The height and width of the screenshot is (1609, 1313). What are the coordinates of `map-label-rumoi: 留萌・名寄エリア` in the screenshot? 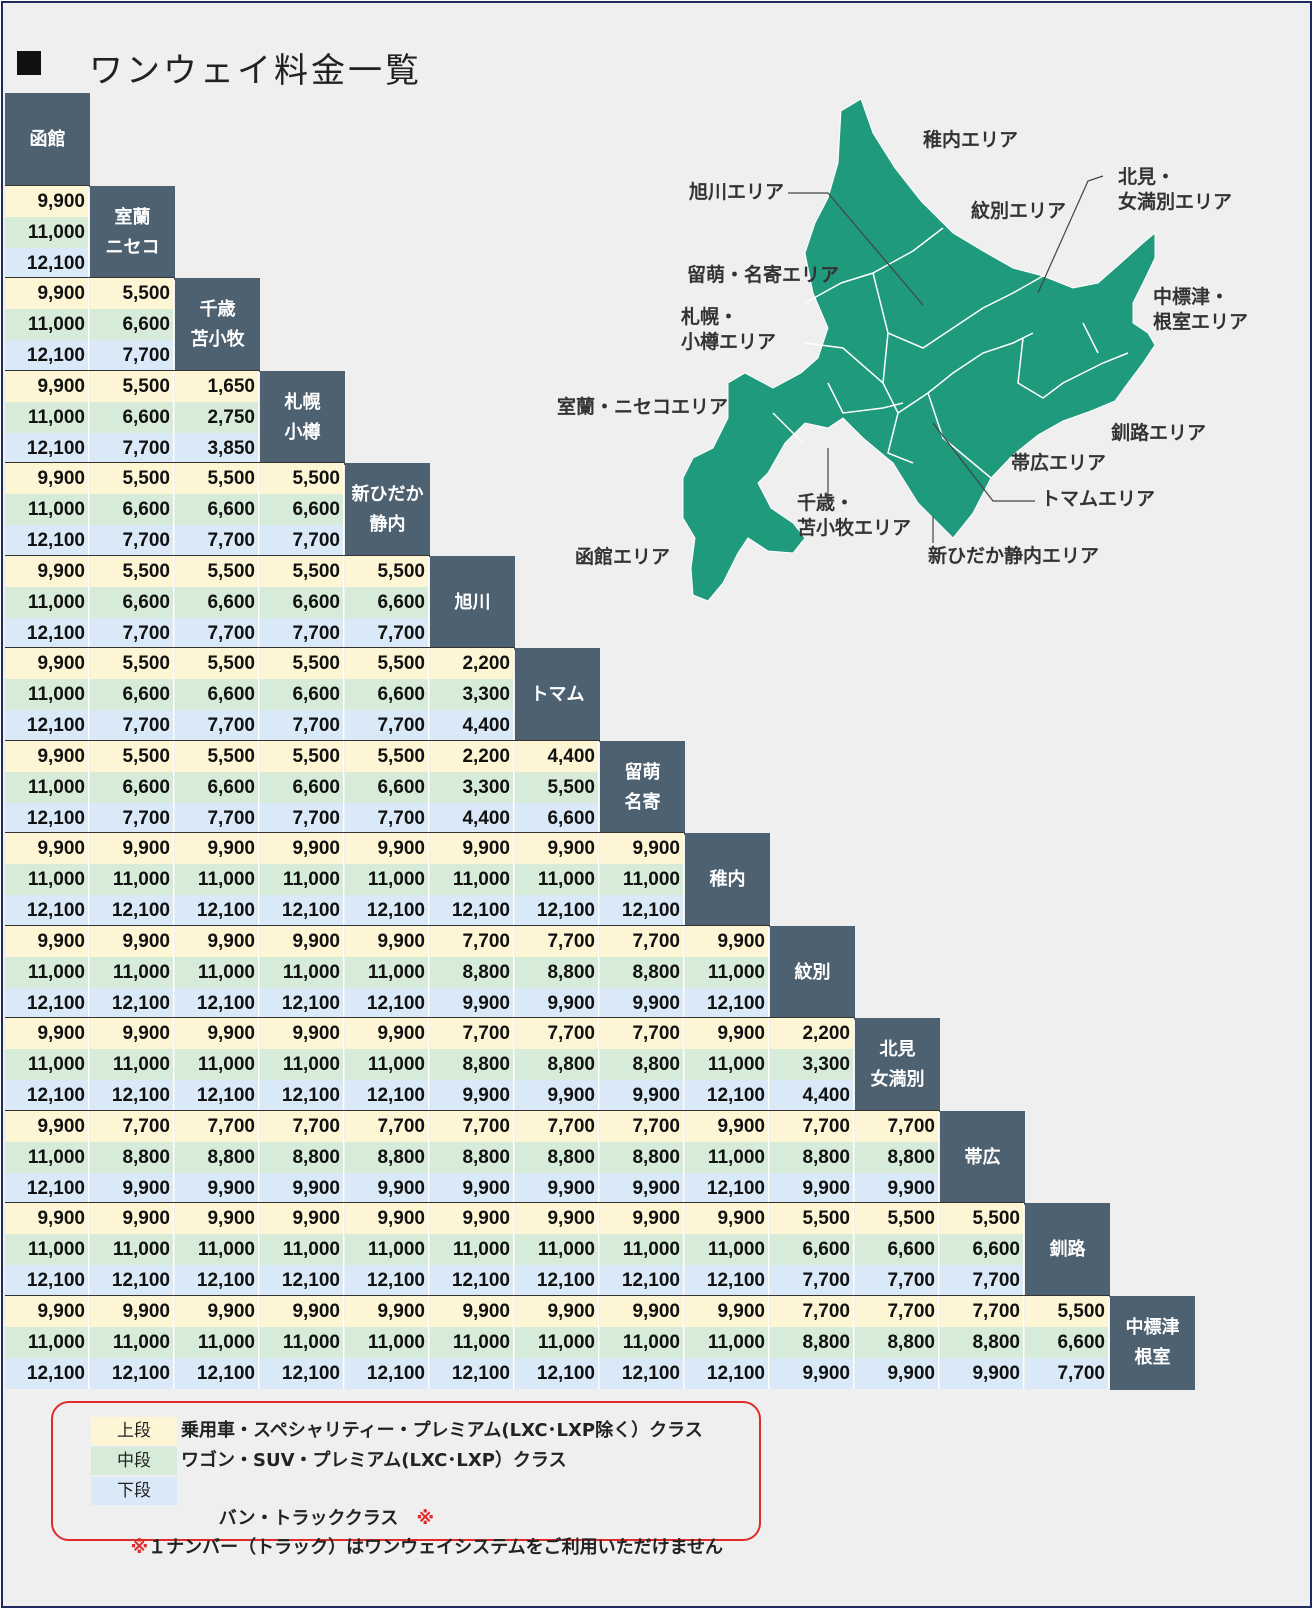 It's located at (763, 275).